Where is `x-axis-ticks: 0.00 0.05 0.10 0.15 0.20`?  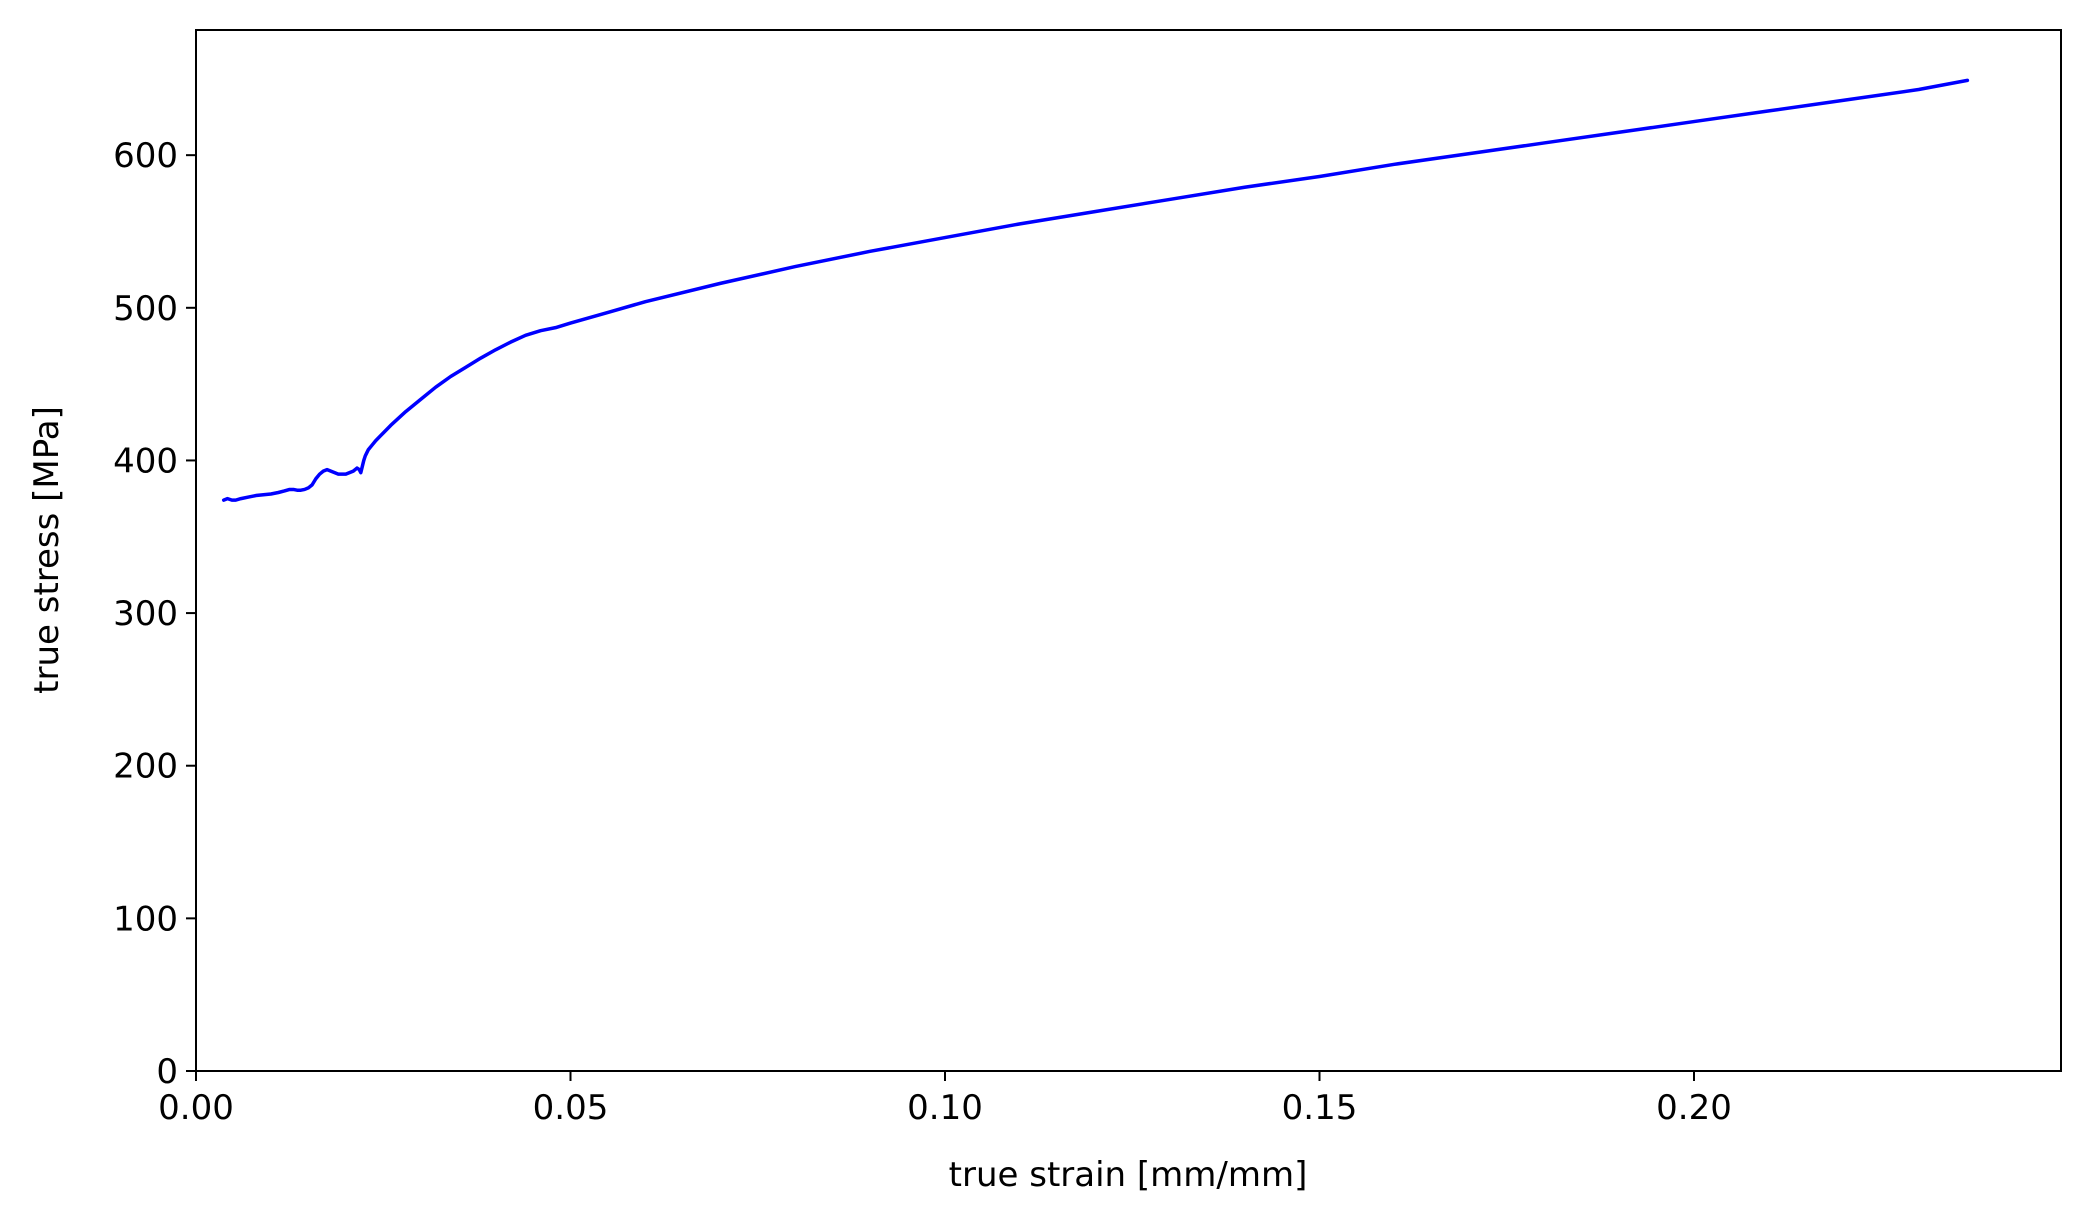 x-axis-ticks: 0.00 0.05 0.10 0.15 0.20 is located at coordinates (945, 1099).